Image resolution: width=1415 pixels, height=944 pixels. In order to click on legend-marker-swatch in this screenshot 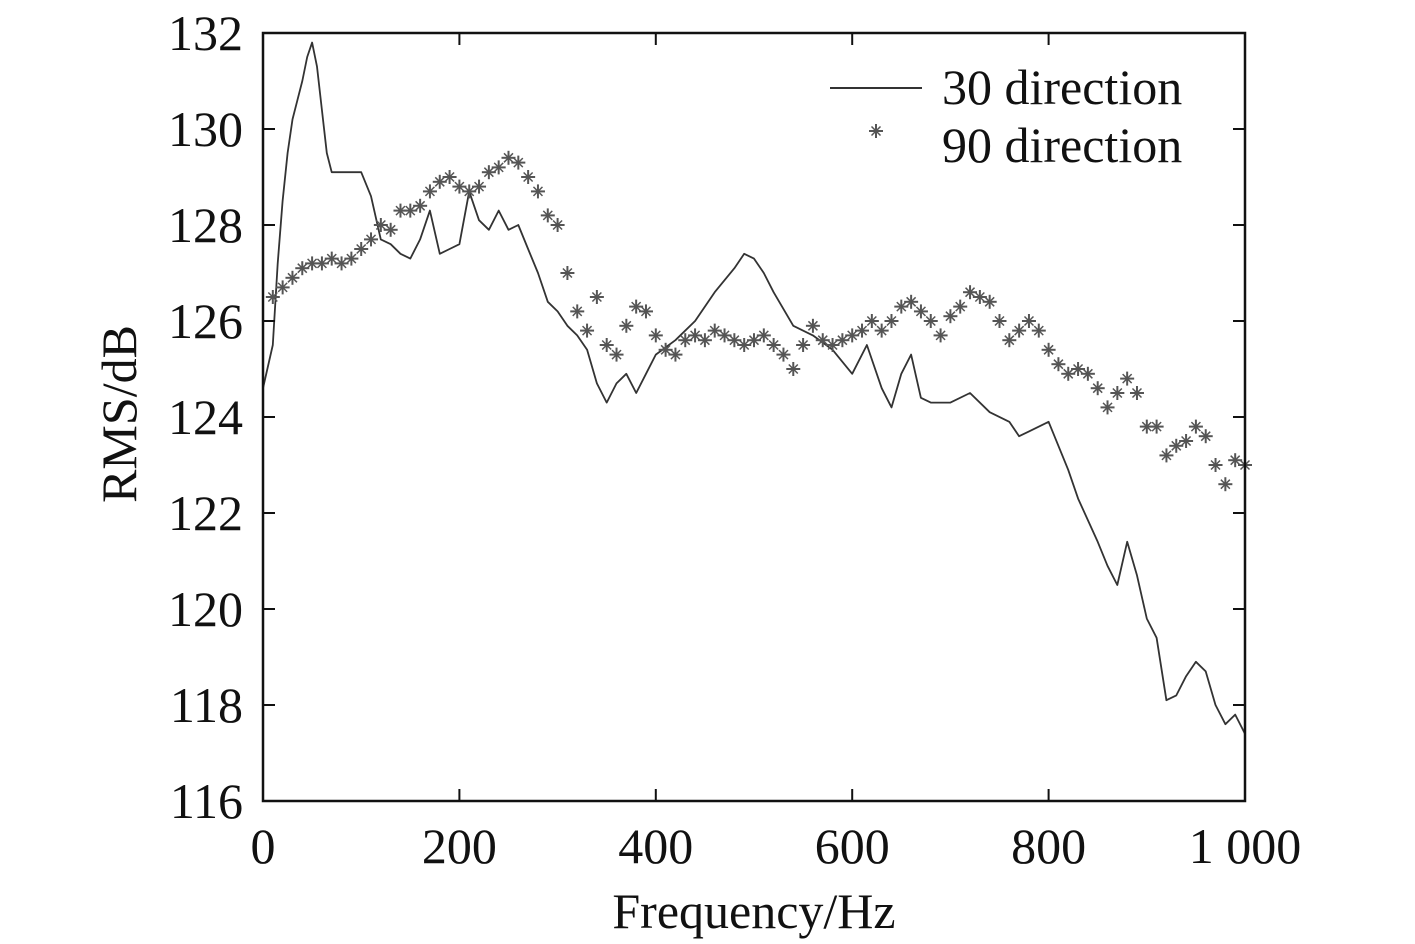, I will do `click(876, 131)`.